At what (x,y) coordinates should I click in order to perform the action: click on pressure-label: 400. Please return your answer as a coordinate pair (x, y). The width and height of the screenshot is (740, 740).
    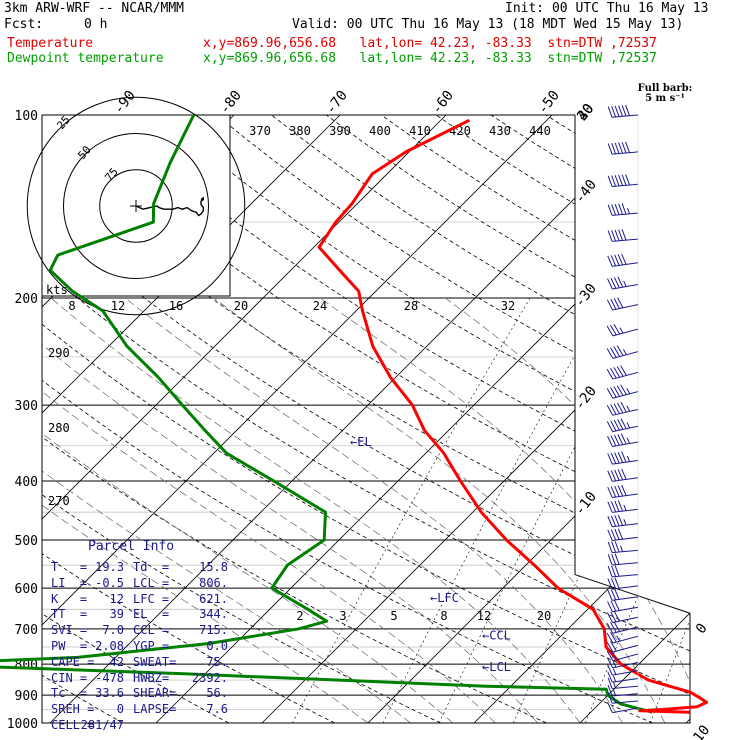
    Looking at the image, I should click on (26, 482).